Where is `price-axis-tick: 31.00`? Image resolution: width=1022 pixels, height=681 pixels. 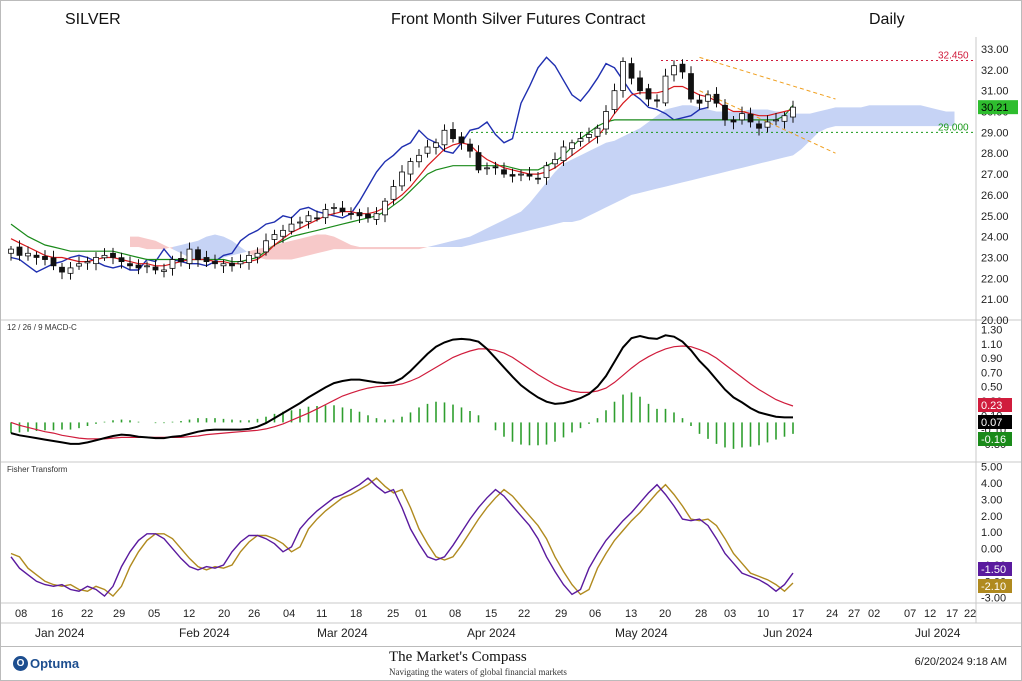 price-axis-tick: 31.00 is located at coordinates (995, 92).